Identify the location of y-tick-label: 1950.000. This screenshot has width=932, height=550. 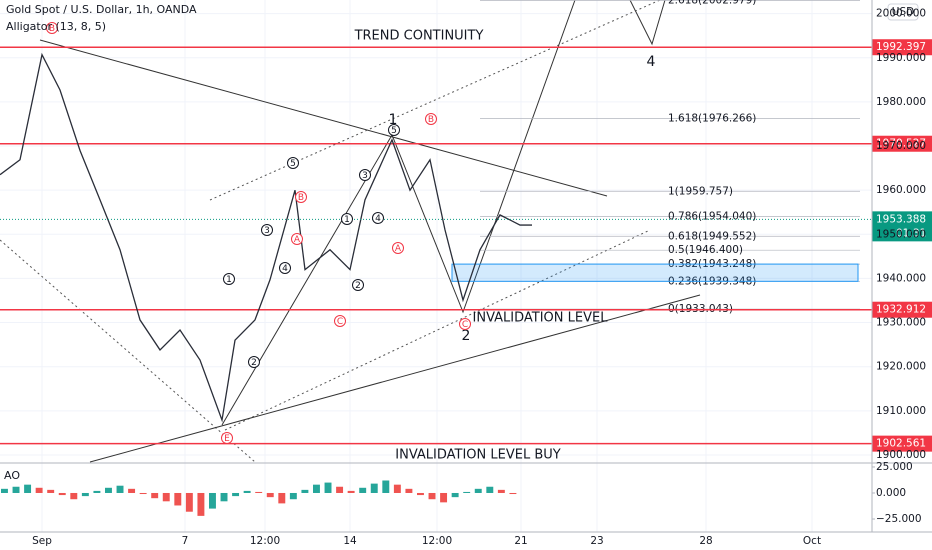
(901, 234).